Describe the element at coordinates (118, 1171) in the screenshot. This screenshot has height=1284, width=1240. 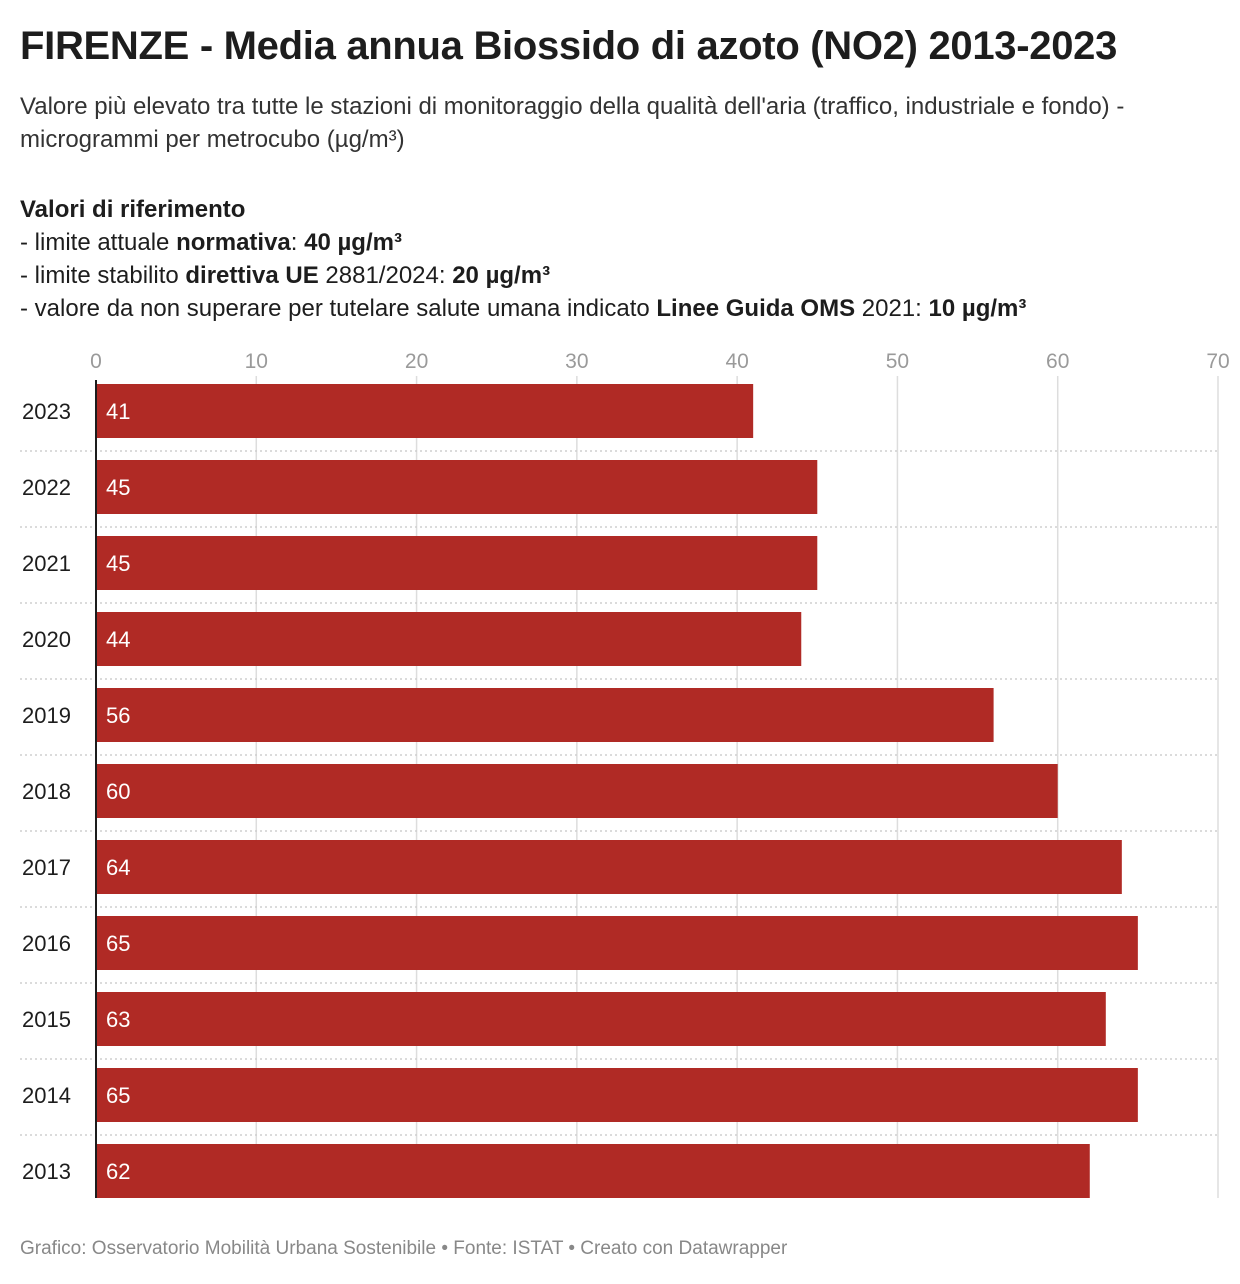
I see `value-label-2013: 62` at that location.